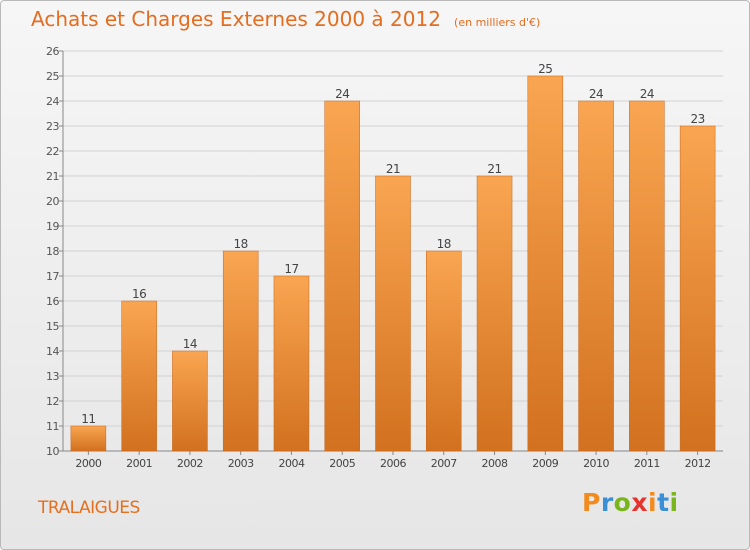 The image size is (750, 550). I want to click on bar-2006, so click(393, 313).